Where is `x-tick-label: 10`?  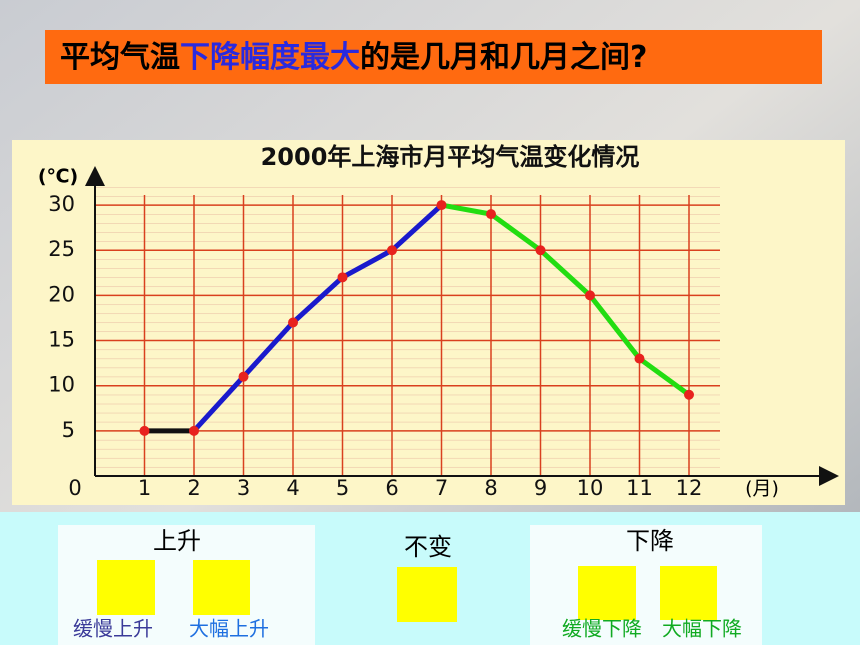 x-tick-label: 10 is located at coordinates (590, 488).